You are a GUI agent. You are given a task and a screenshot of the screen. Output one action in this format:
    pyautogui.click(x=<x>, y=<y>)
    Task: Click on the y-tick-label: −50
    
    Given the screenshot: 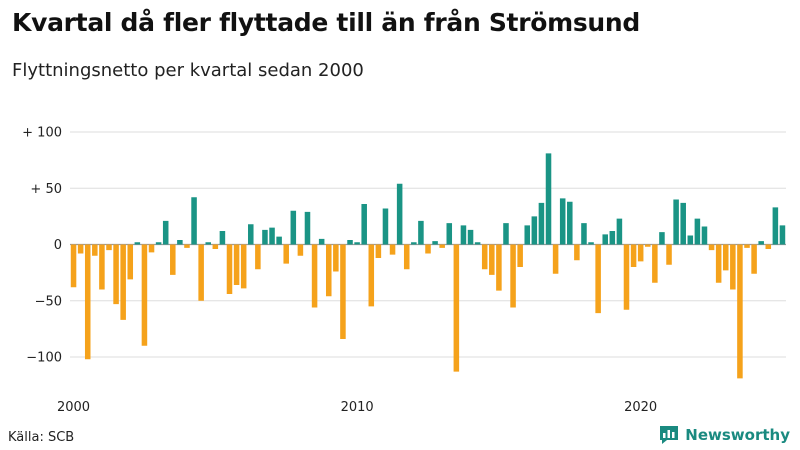 What is the action you would take?
    pyautogui.click(x=48, y=301)
    